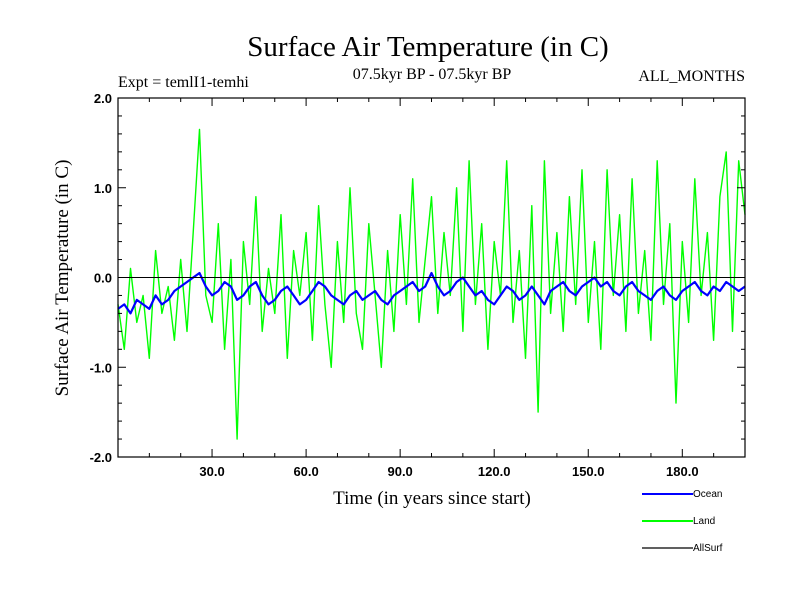 The height and width of the screenshot is (600, 800). I want to click on months-label: ALL_MONTHS, so click(691, 76).